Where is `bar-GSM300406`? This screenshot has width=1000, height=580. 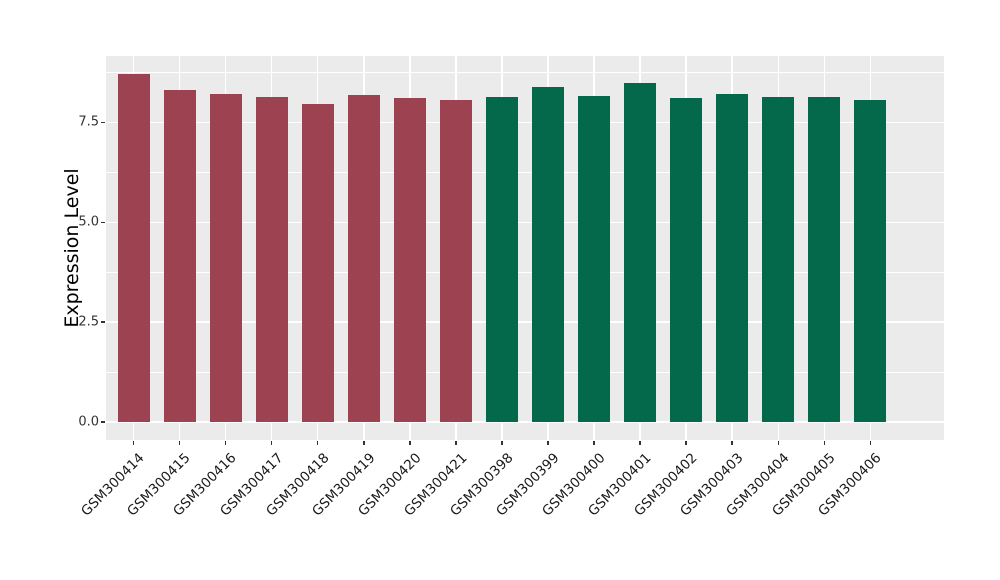
bar-GSM300406 is located at coordinates (870, 260).